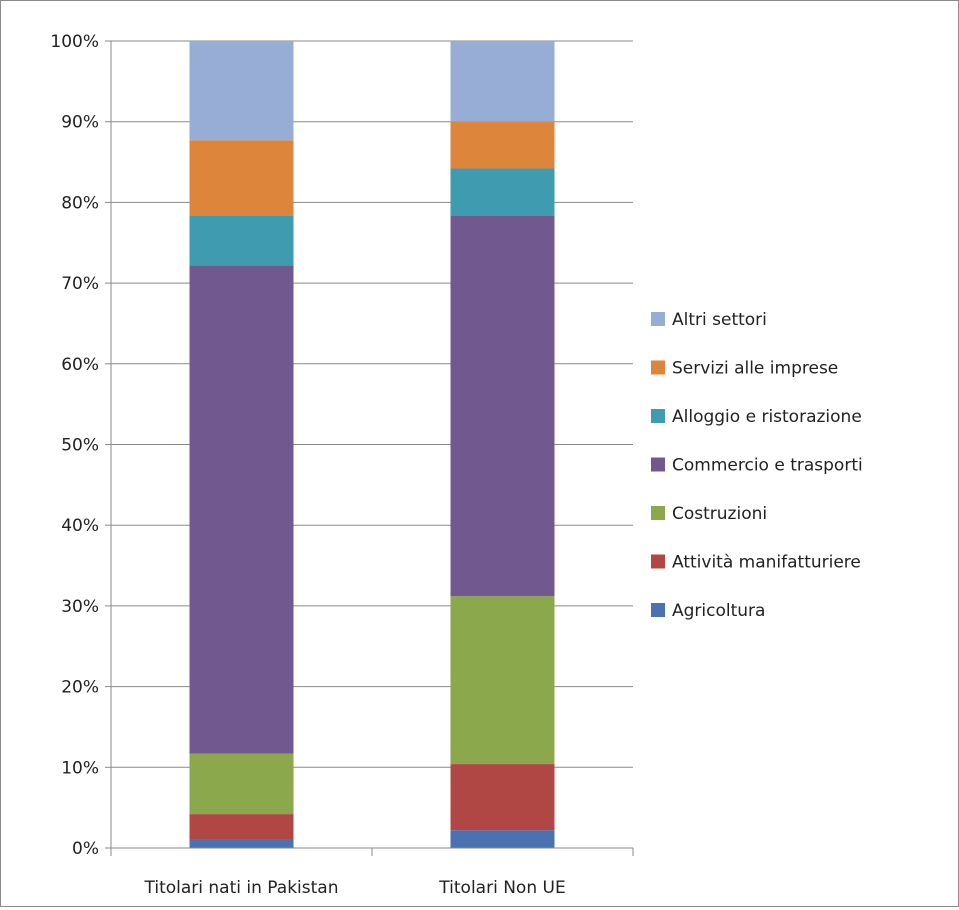  Describe the element at coordinates (658, 561) in the screenshot. I see `legend-swatch-attivita-manifatturiere` at that location.